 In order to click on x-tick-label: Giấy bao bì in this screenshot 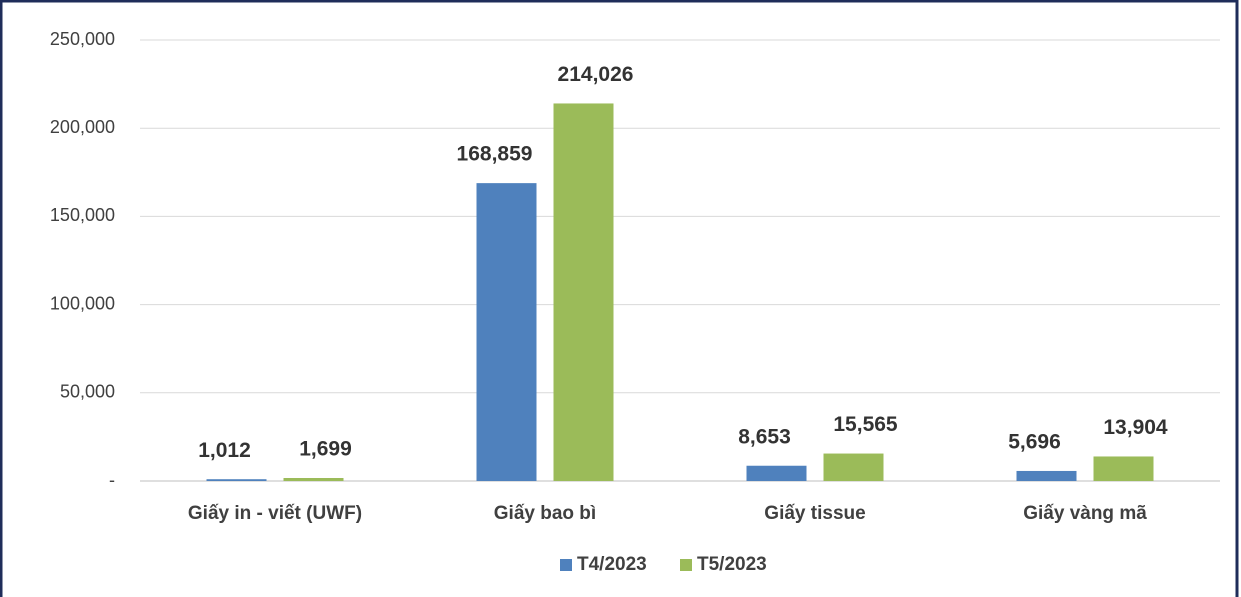, I will do `click(545, 513)`.